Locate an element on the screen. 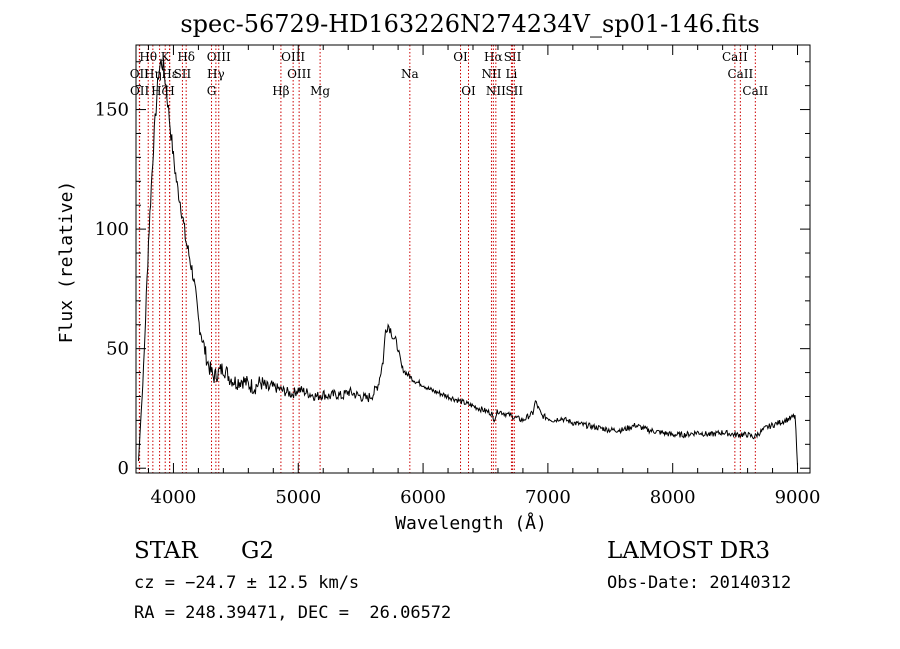 The width and height of the screenshot is (900, 649). x-tick-label: 5000 is located at coordinates (298, 497).